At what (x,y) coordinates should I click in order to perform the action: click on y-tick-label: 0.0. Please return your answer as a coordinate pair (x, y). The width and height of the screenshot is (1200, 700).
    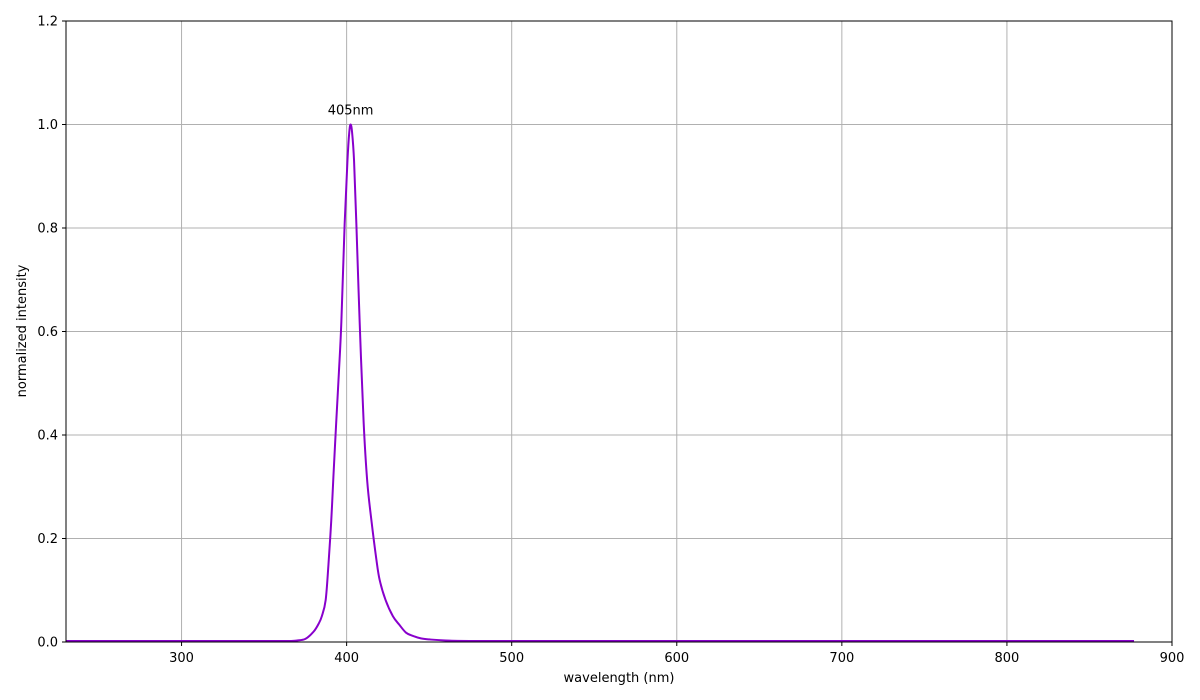
    Looking at the image, I should click on (47, 643).